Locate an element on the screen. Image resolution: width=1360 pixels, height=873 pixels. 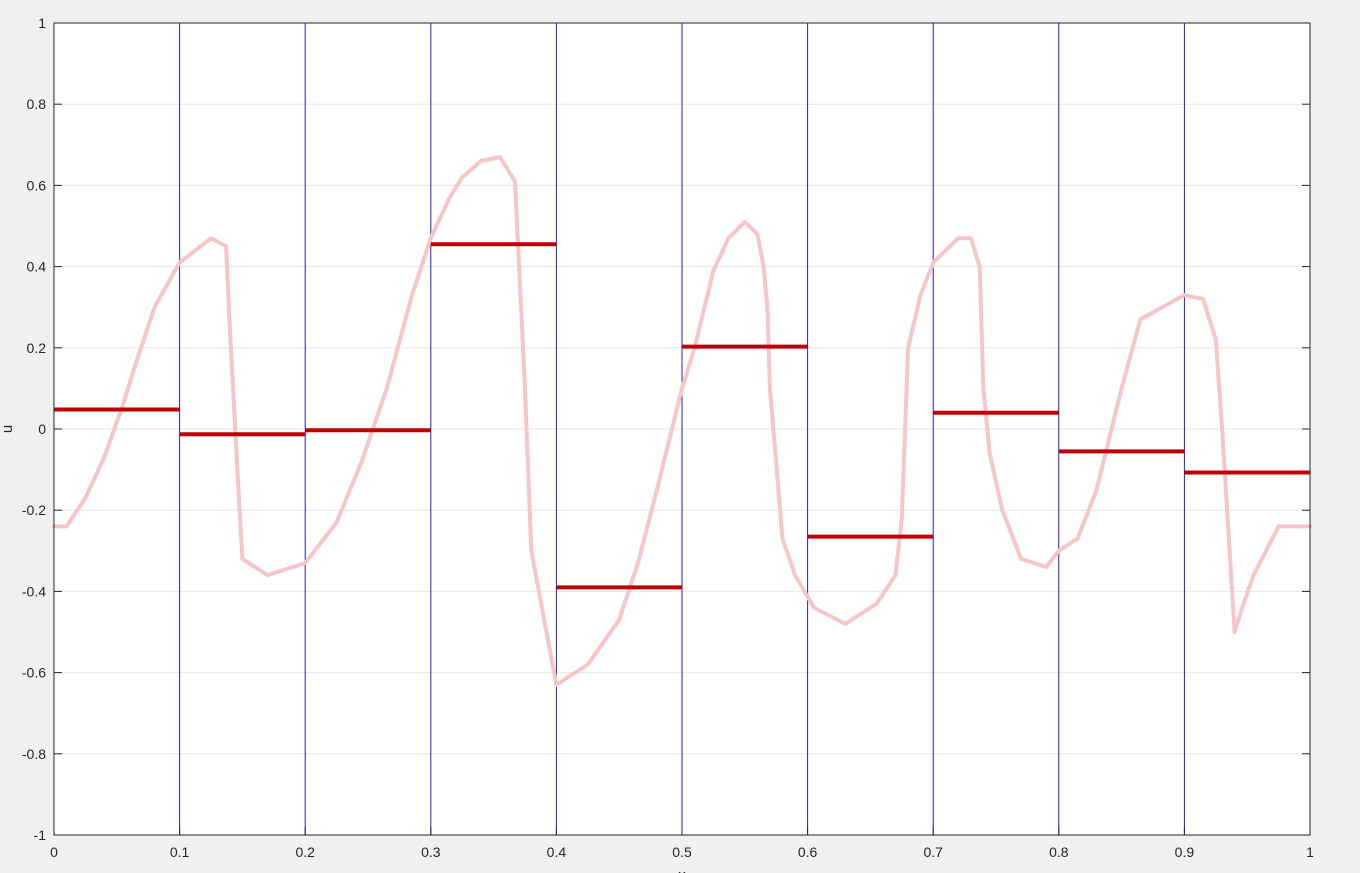
x-axis-label: x is located at coordinates (682, 870).